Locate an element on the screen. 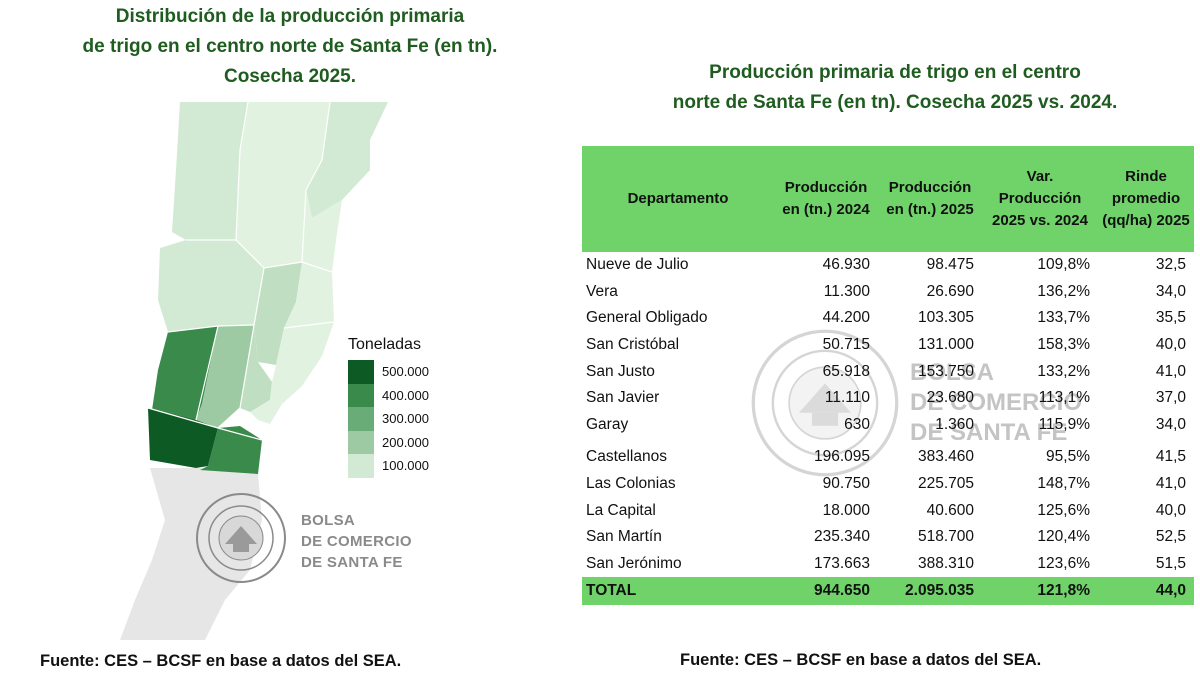  watermark-line: DE COMERCIO is located at coordinates (996, 402).